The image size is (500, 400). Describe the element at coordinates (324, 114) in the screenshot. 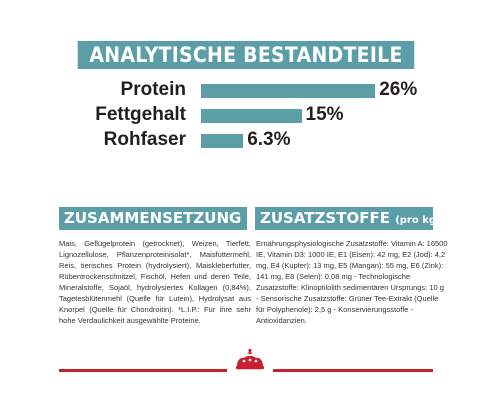

I see `nutrient-value-fettgehalt: 15%` at that location.